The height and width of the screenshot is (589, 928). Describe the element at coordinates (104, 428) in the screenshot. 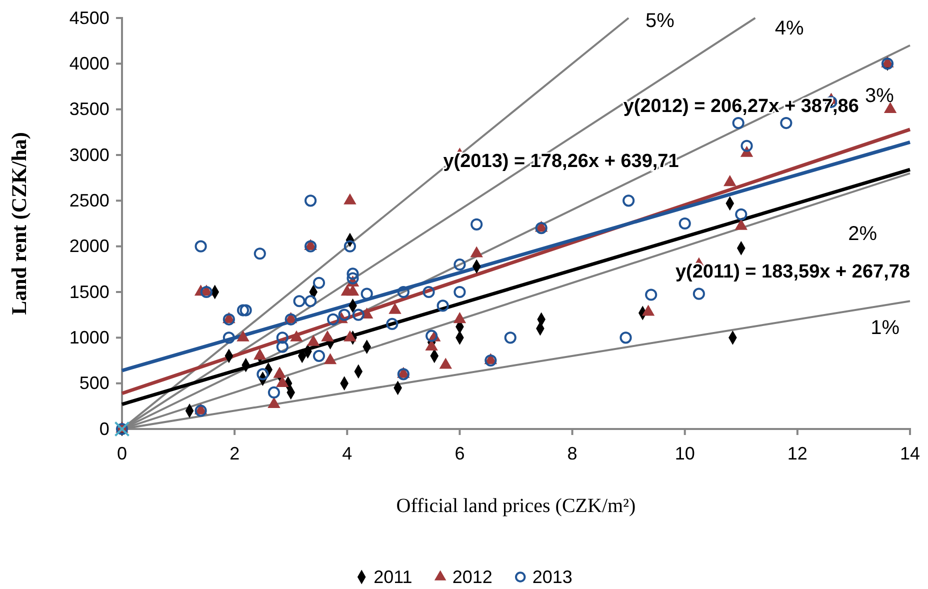

I see `y-tick-label: 0` at that location.